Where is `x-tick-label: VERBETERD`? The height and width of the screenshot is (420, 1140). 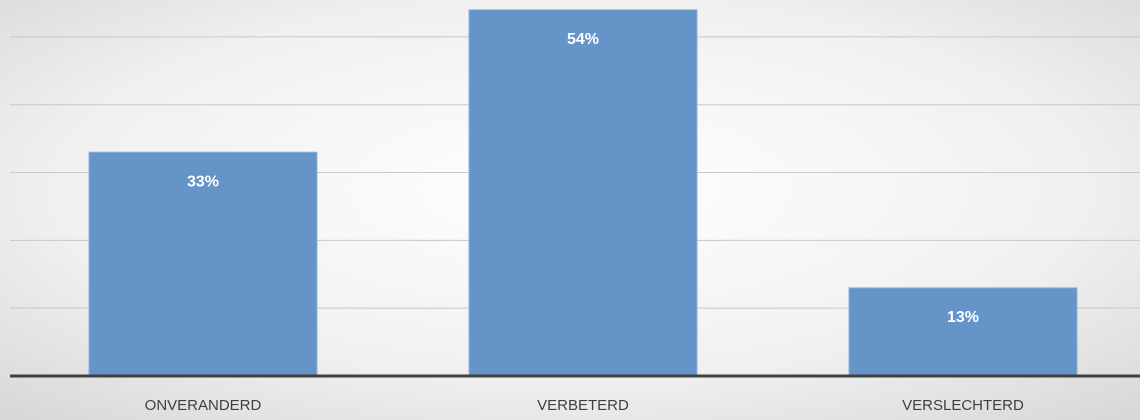 x-tick-label: VERBETERD is located at coordinates (583, 405).